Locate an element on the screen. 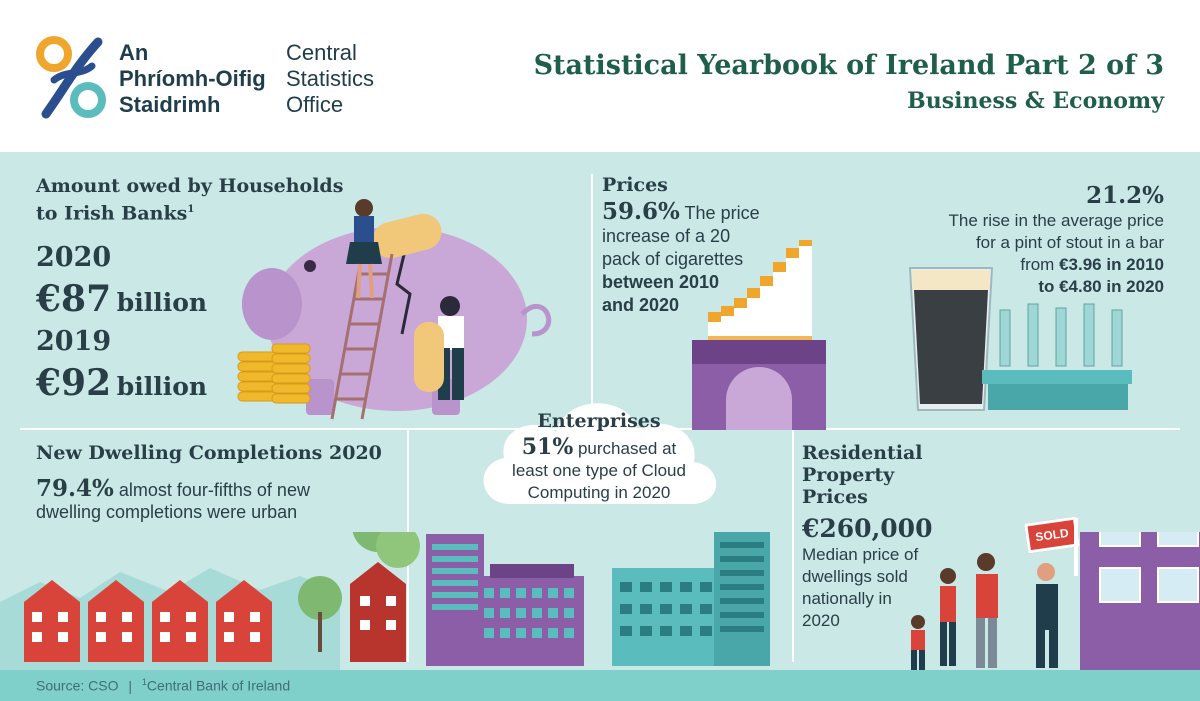 Image resolution: width=1200 pixels, height=701 pixels. divider-vertical-right is located at coordinates (793, 546).